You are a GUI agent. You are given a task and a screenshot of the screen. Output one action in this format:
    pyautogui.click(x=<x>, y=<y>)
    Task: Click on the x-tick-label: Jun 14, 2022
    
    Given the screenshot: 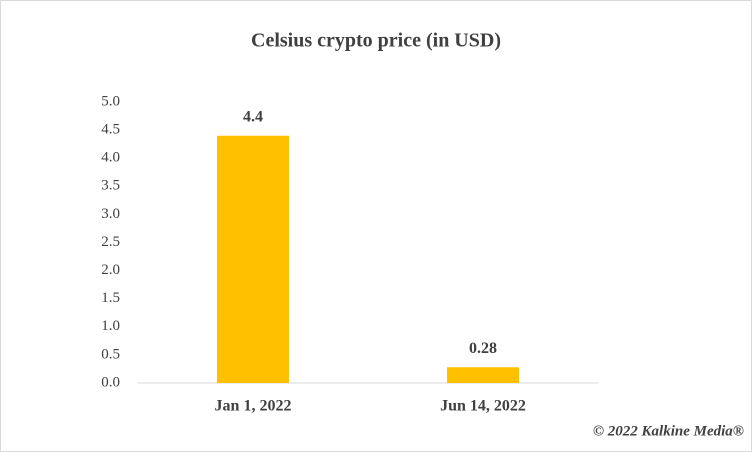 What is the action you would take?
    pyautogui.click(x=483, y=406)
    